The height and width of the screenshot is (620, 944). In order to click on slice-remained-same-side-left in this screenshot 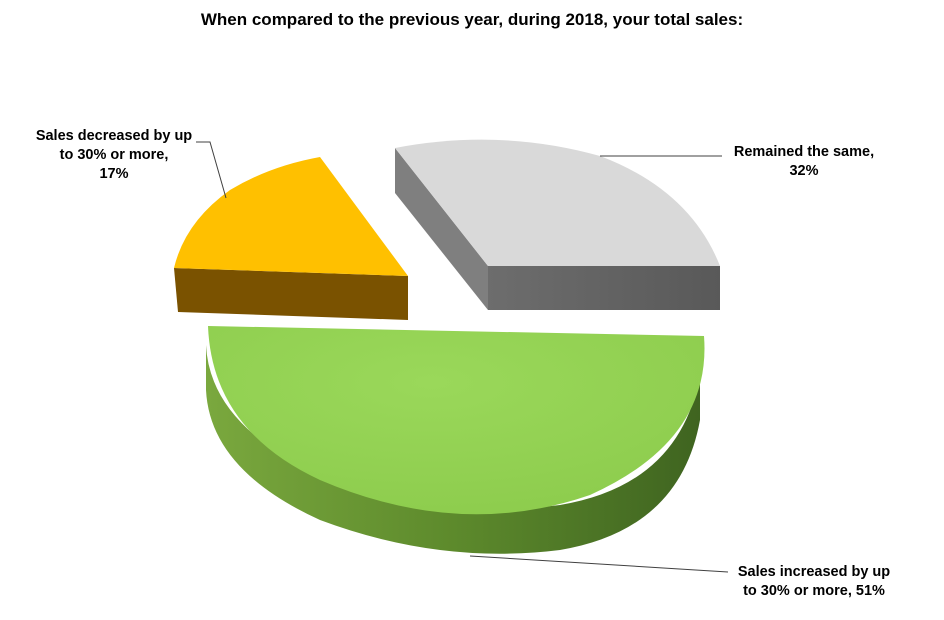, I will do `click(441, 229)`.